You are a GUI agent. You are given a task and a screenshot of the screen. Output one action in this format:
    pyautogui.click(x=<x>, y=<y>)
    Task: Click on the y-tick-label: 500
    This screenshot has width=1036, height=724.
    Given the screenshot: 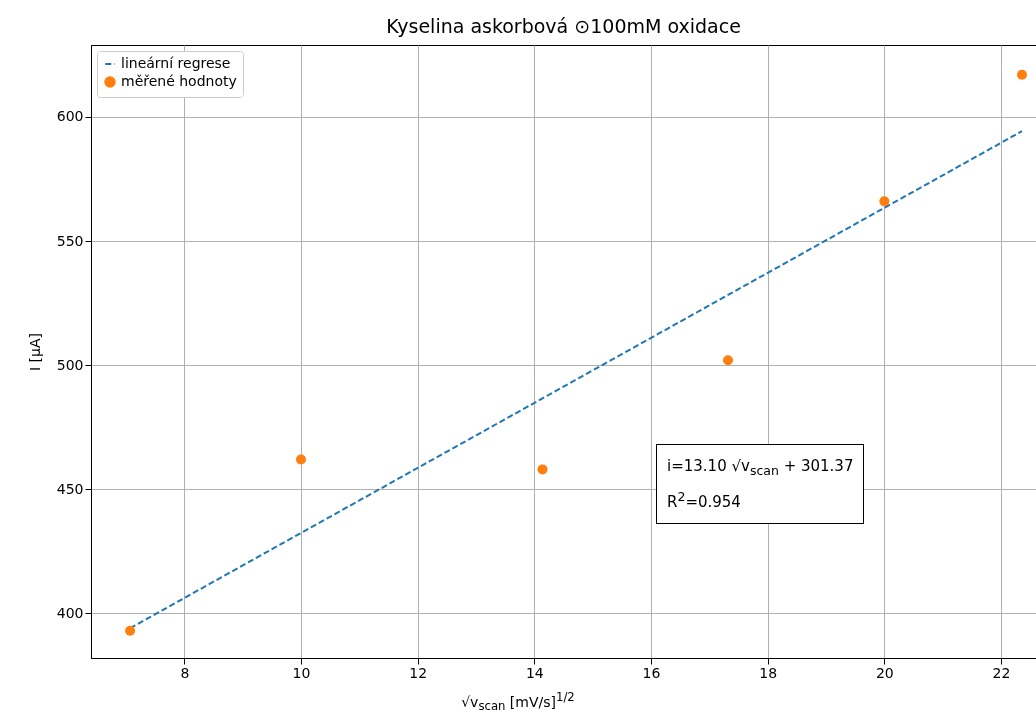 What is the action you would take?
    pyautogui.click(x=70, y=364)
    